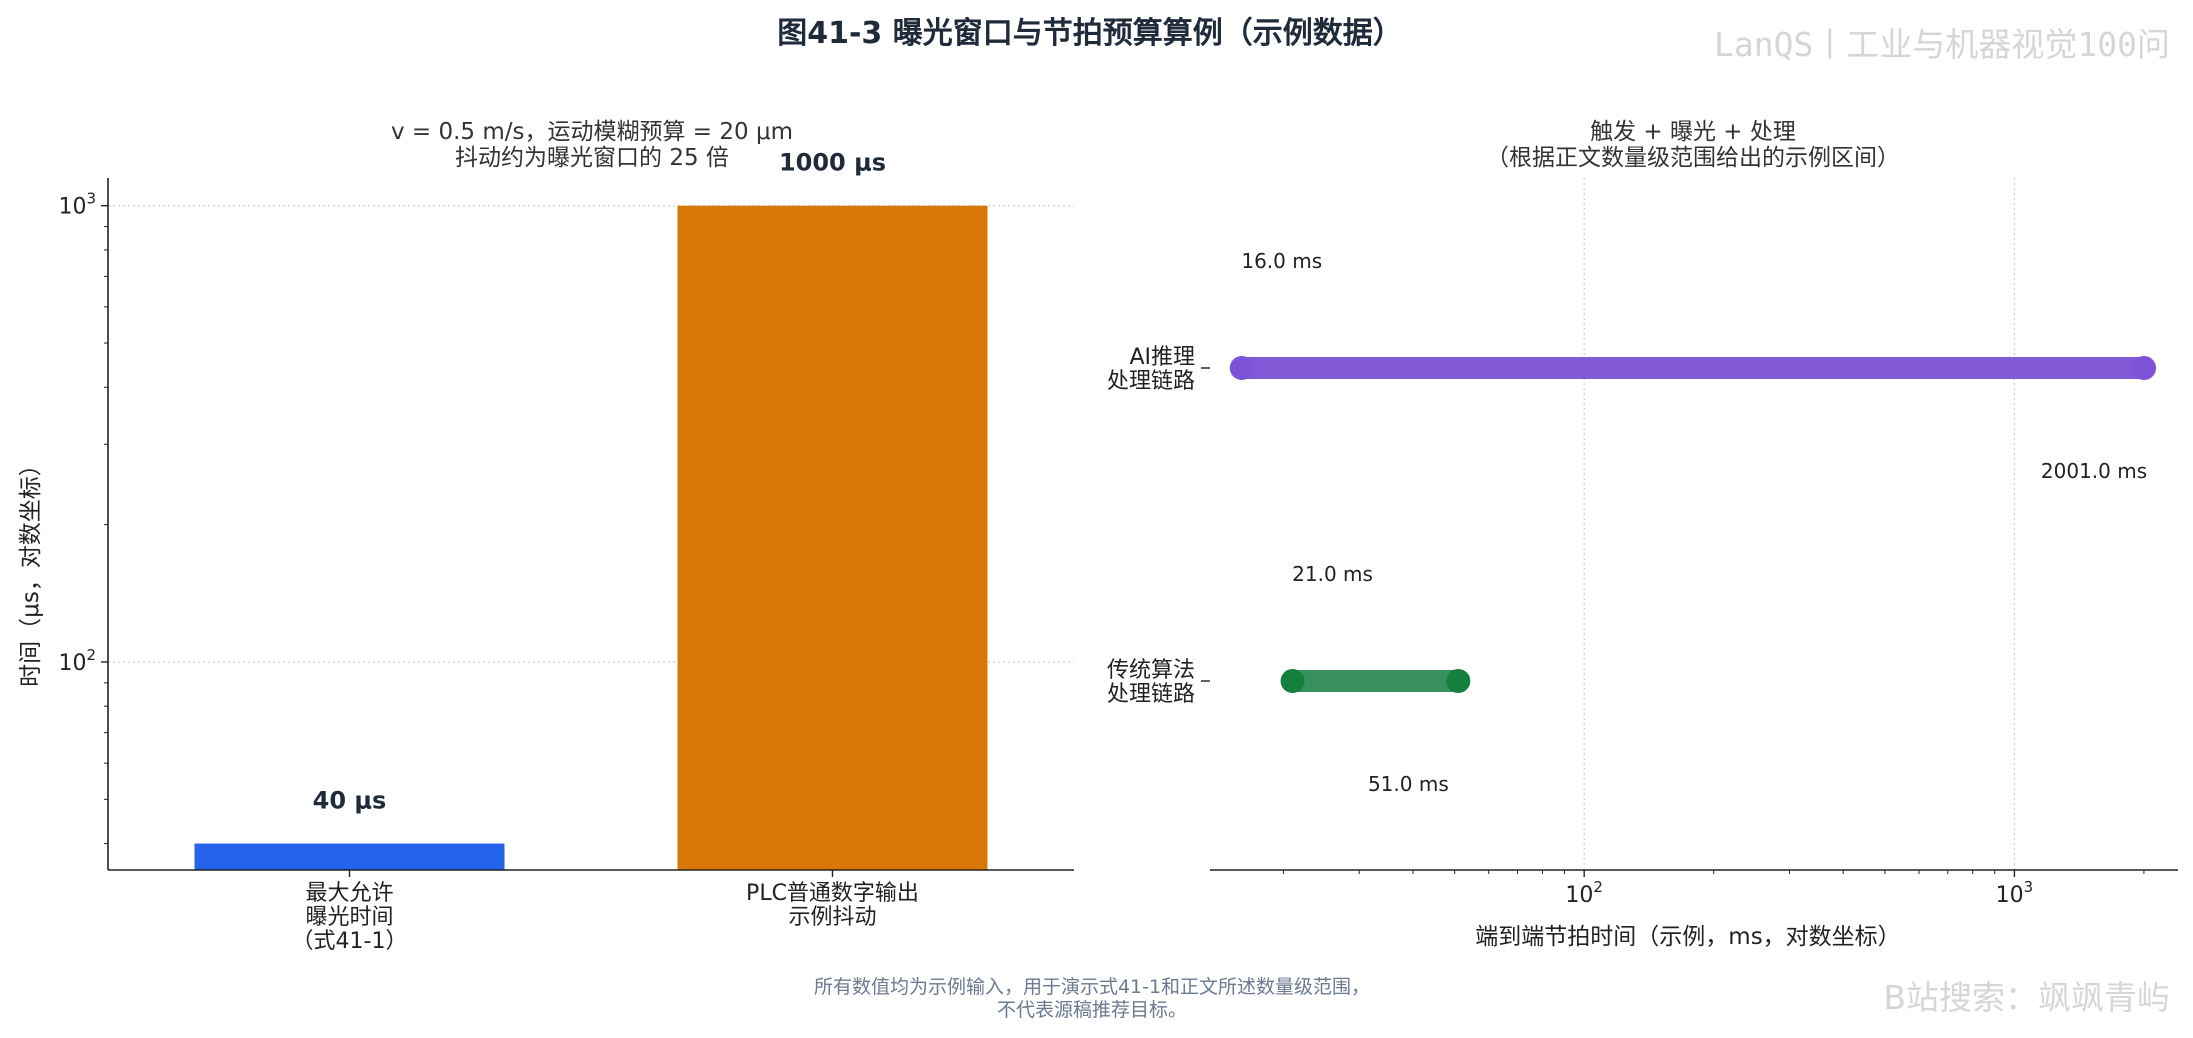 The image size is (2193, 1038). Describe the element at coordinates (592, 132) in the screenshot. I see `left-subtitle-line-1: v = 0.5 m/s，运动模糊预算 = 20 μm` at that location.